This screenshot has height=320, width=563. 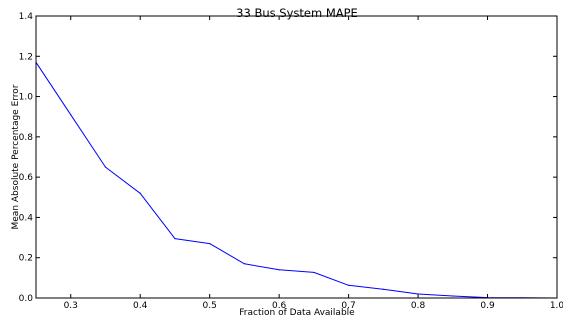 What do you see at coordinates (26, 98) in the screenshot?
I see `y-tick-label: 1.0` at bounding box center [26, 98].